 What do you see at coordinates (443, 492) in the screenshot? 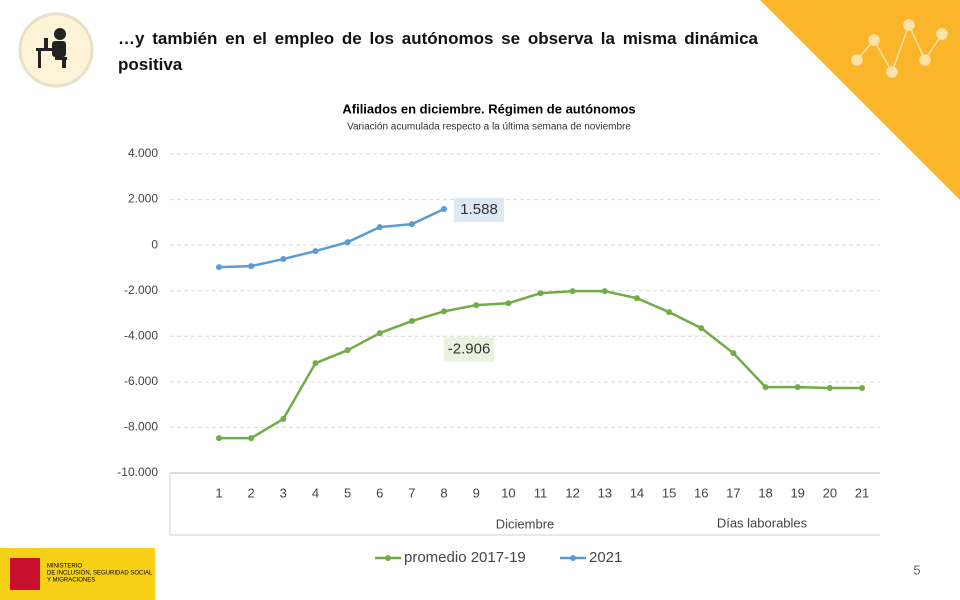
I see `x-tick-label: 8` at bounding box center [443, 492].